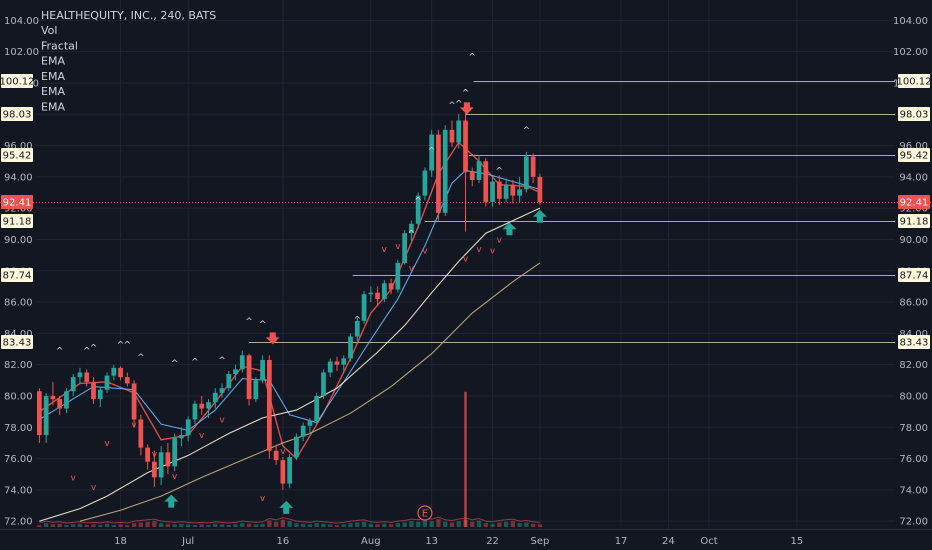 Image resolution: width=932 pixels, height=550 pixels. I want to click on chart-title: HEALTHEQUITY, INC., 240, BATS, so click(128, 15).